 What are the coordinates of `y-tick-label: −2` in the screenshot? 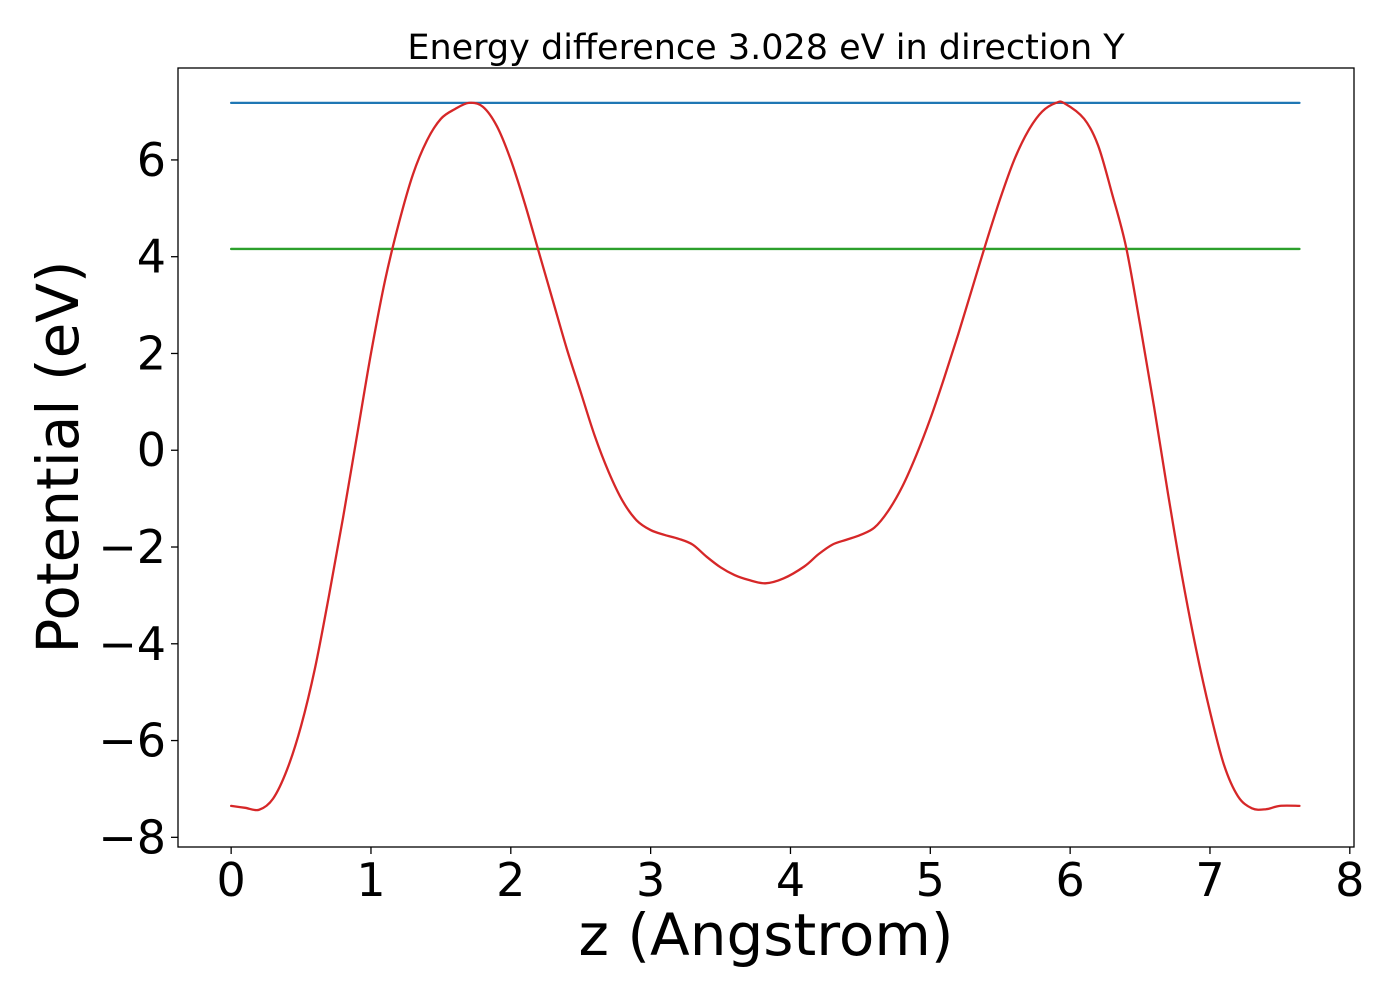 It's located at (132, 547).